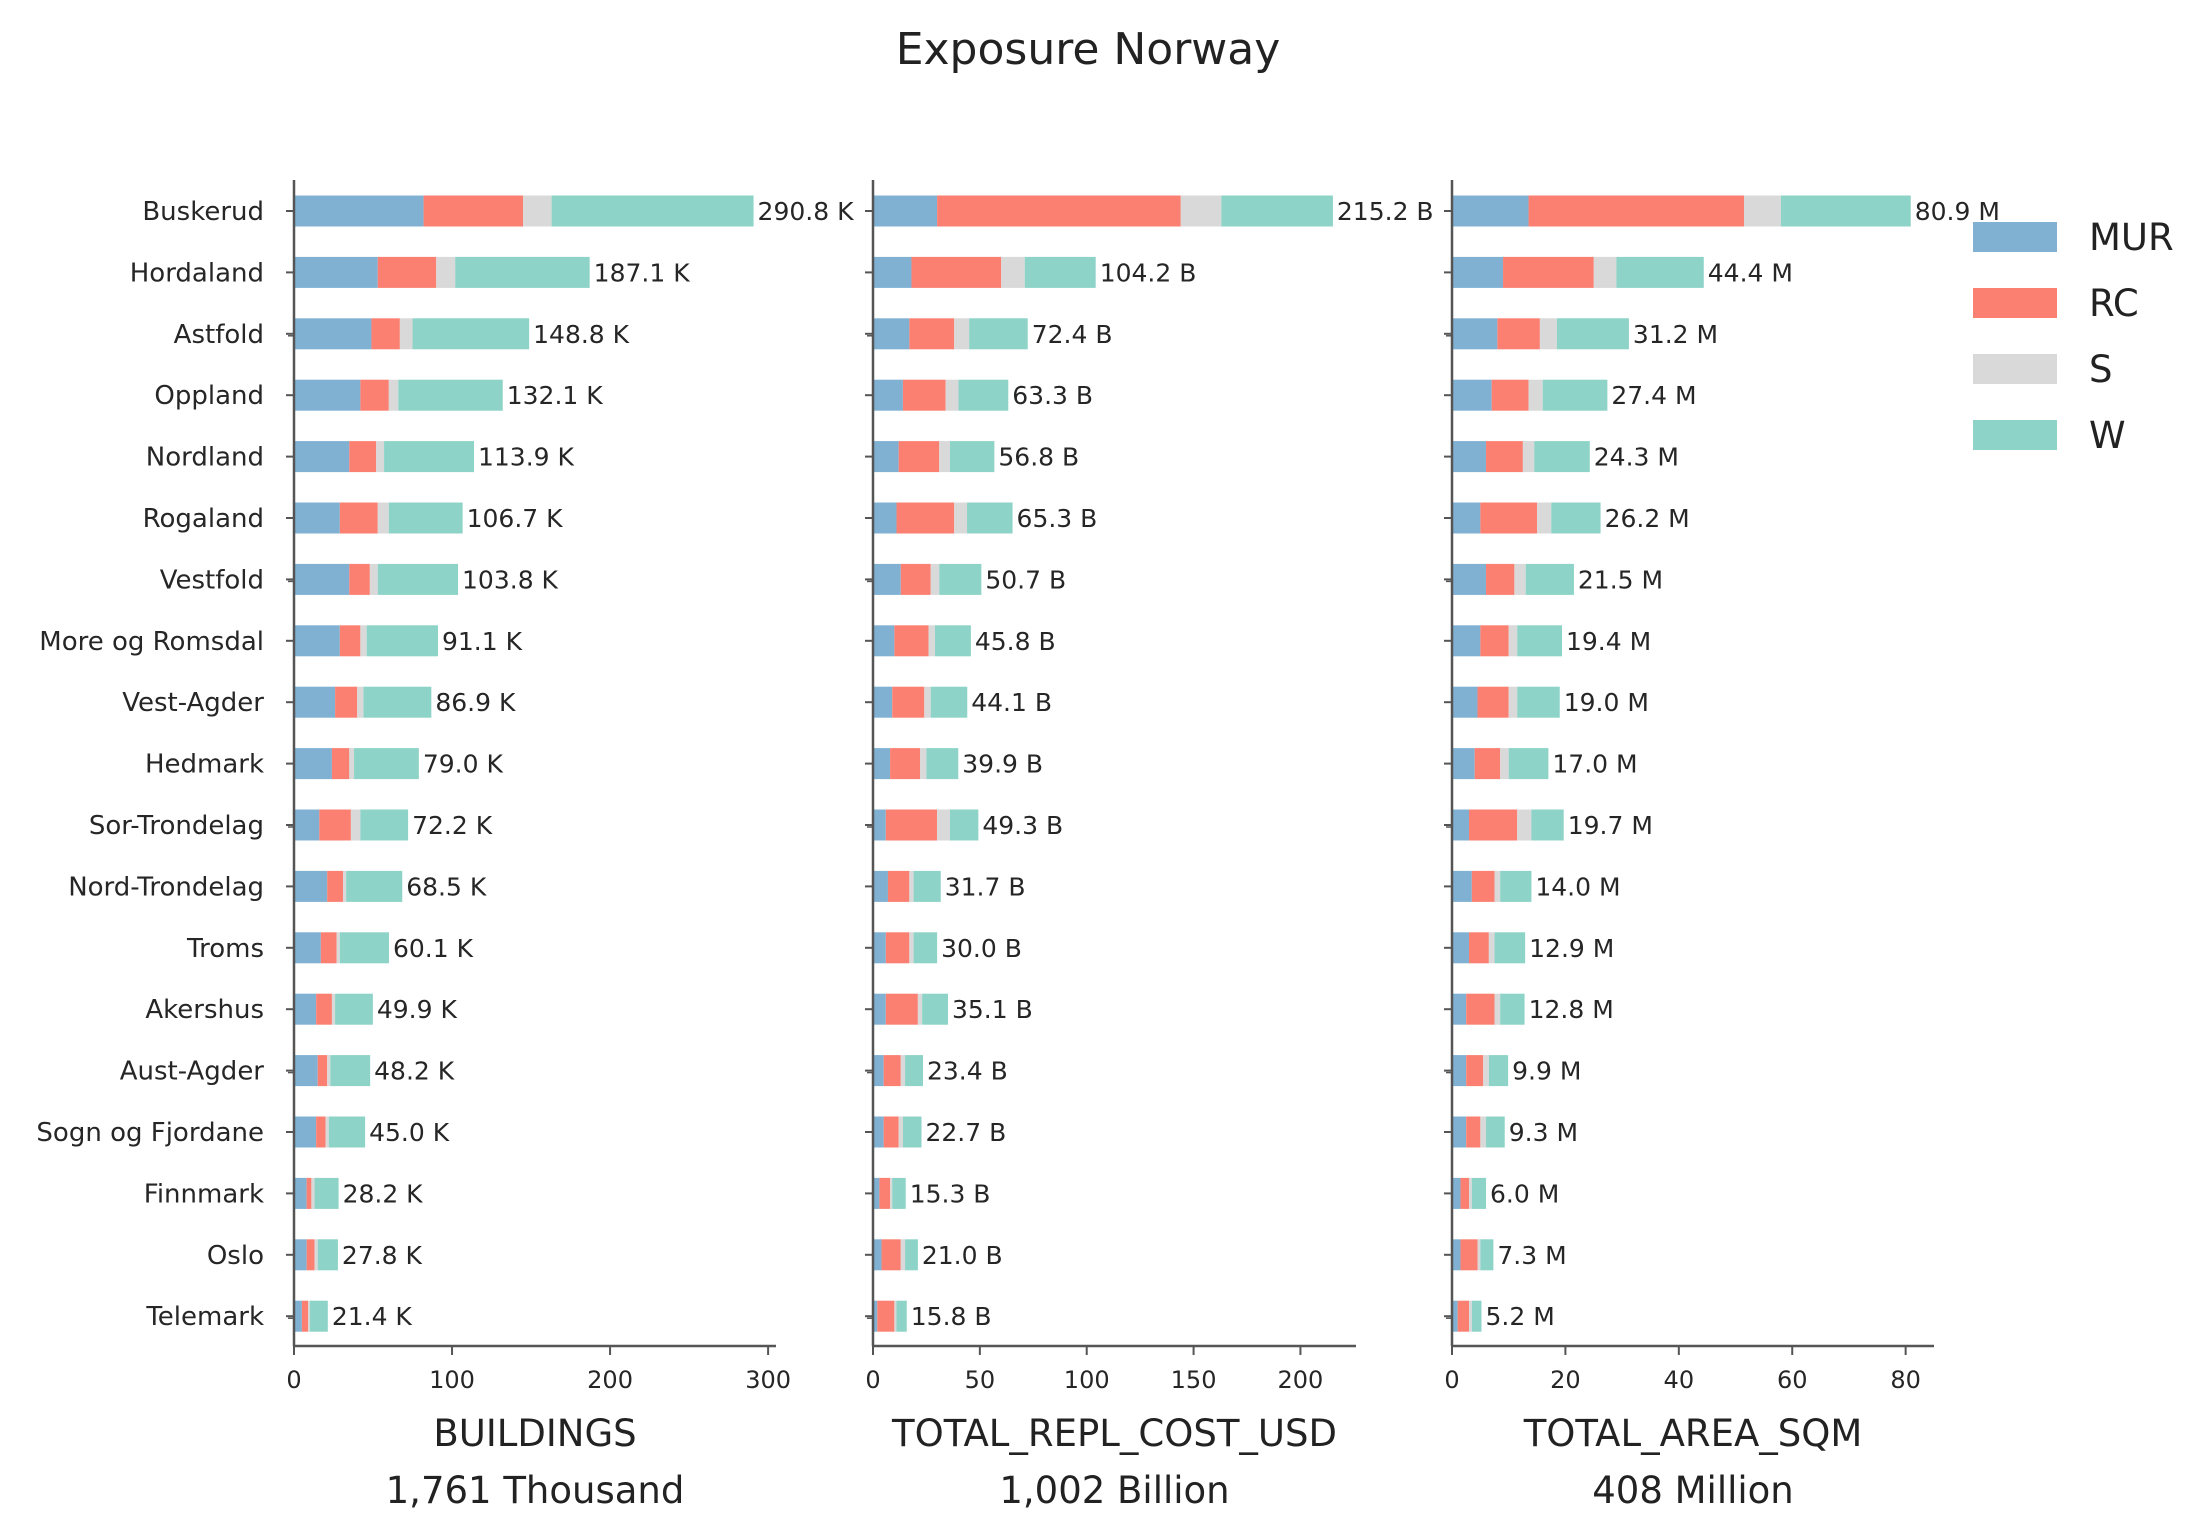 This screenshot has width=2209, height=1538. I want to click on category-label-aust-agder: Aust-Agder, so click(192, 1072).